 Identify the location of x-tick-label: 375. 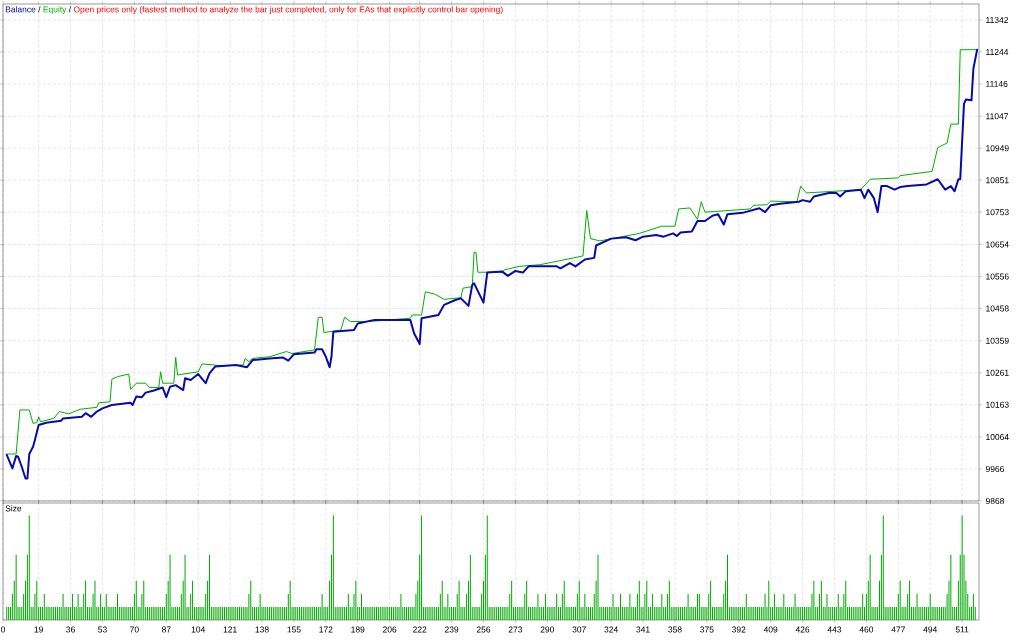
(707, 629).